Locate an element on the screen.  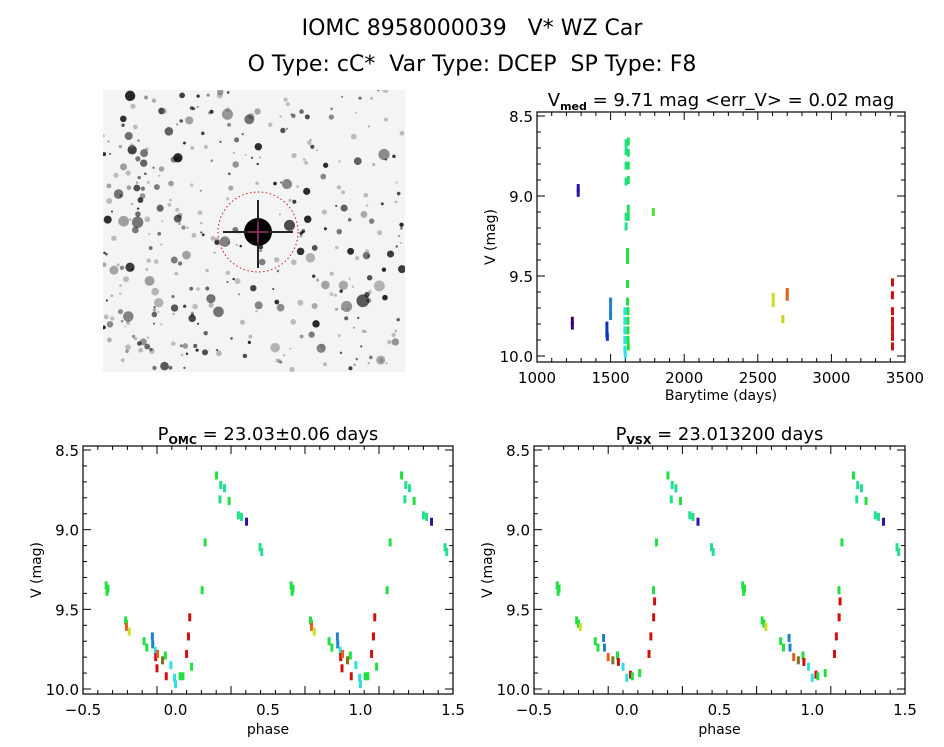
plot-frame is located at coordinates (721, 237).